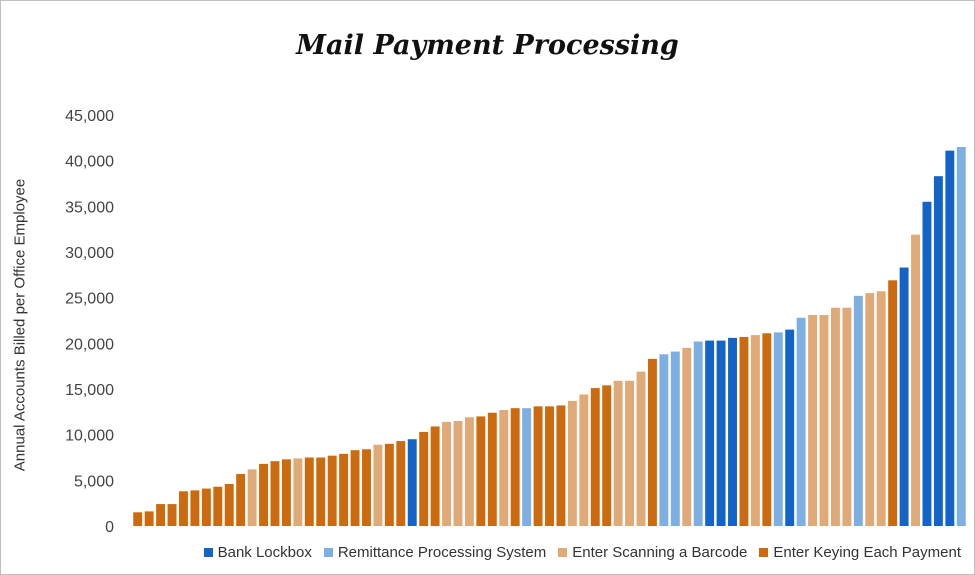 The image size is (975, 575). I want to click on y-tick-label: 0, so click(109, 527).